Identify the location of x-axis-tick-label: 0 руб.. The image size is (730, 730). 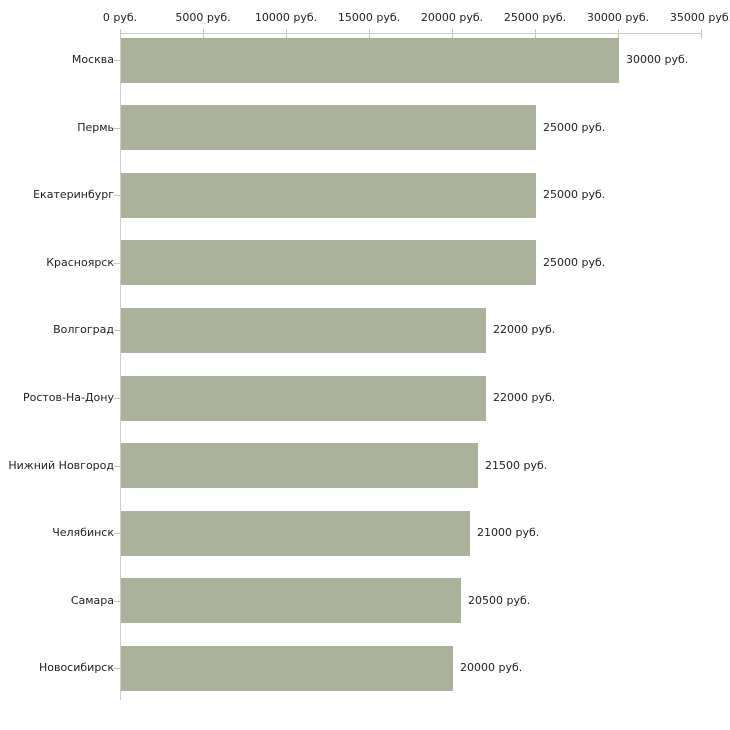
(120, 17).